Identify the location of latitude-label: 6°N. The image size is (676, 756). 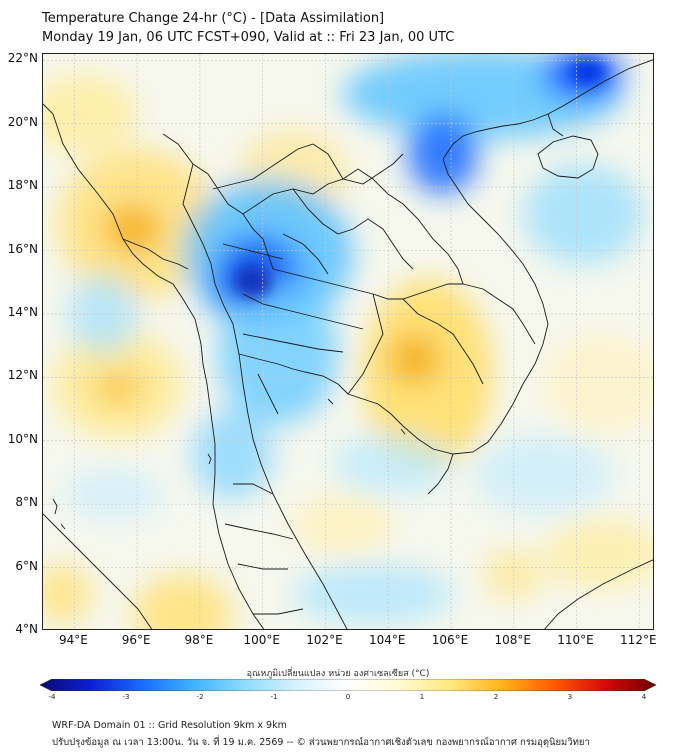
(26, 565).